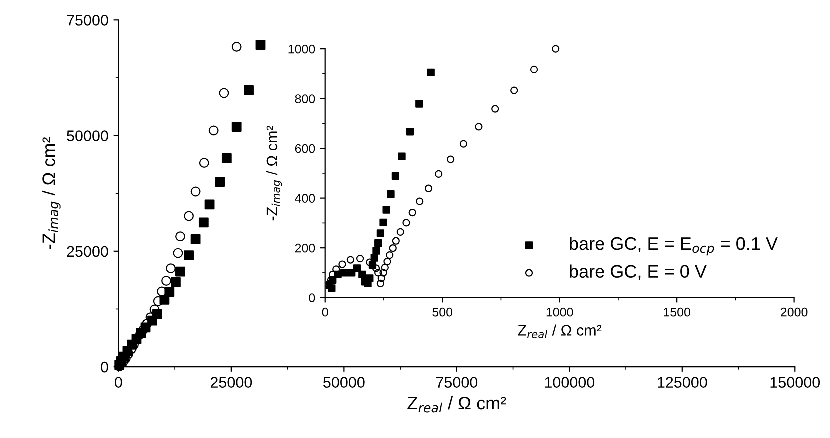 The image size is (830, 438). I want to click on y-tick-label: 1000, so click(302, 49).